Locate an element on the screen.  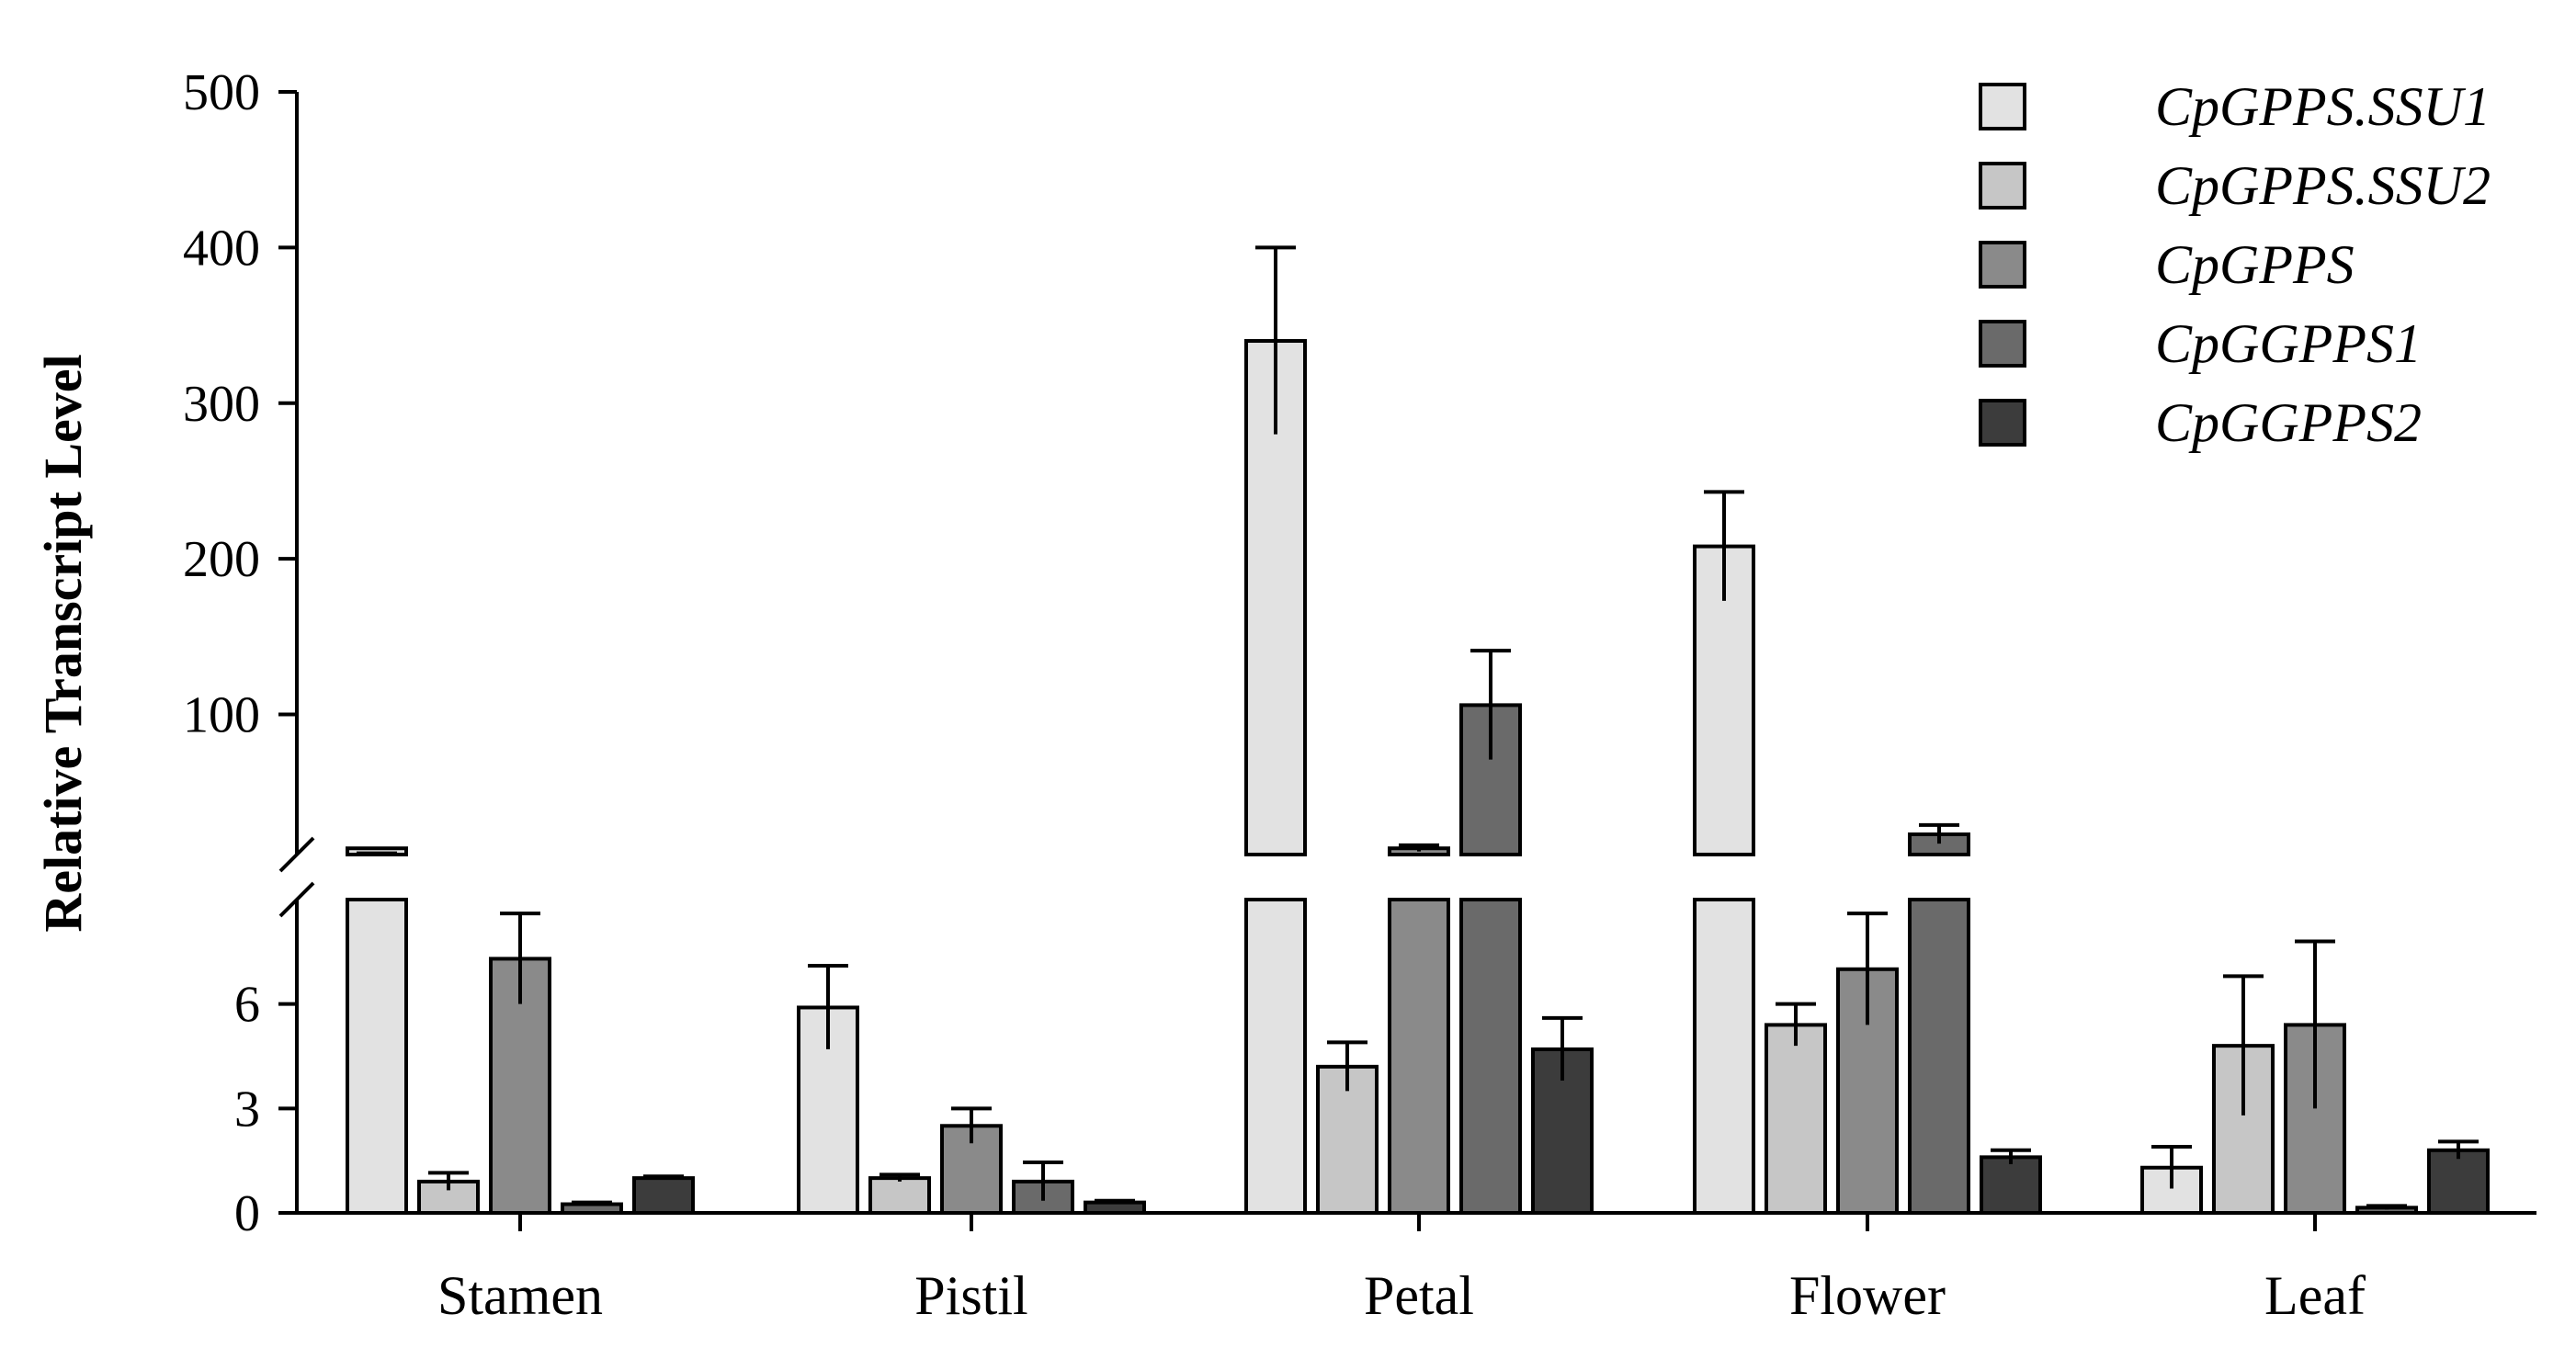
y-tick-label: 3 is located at coordinates (247, 1109).